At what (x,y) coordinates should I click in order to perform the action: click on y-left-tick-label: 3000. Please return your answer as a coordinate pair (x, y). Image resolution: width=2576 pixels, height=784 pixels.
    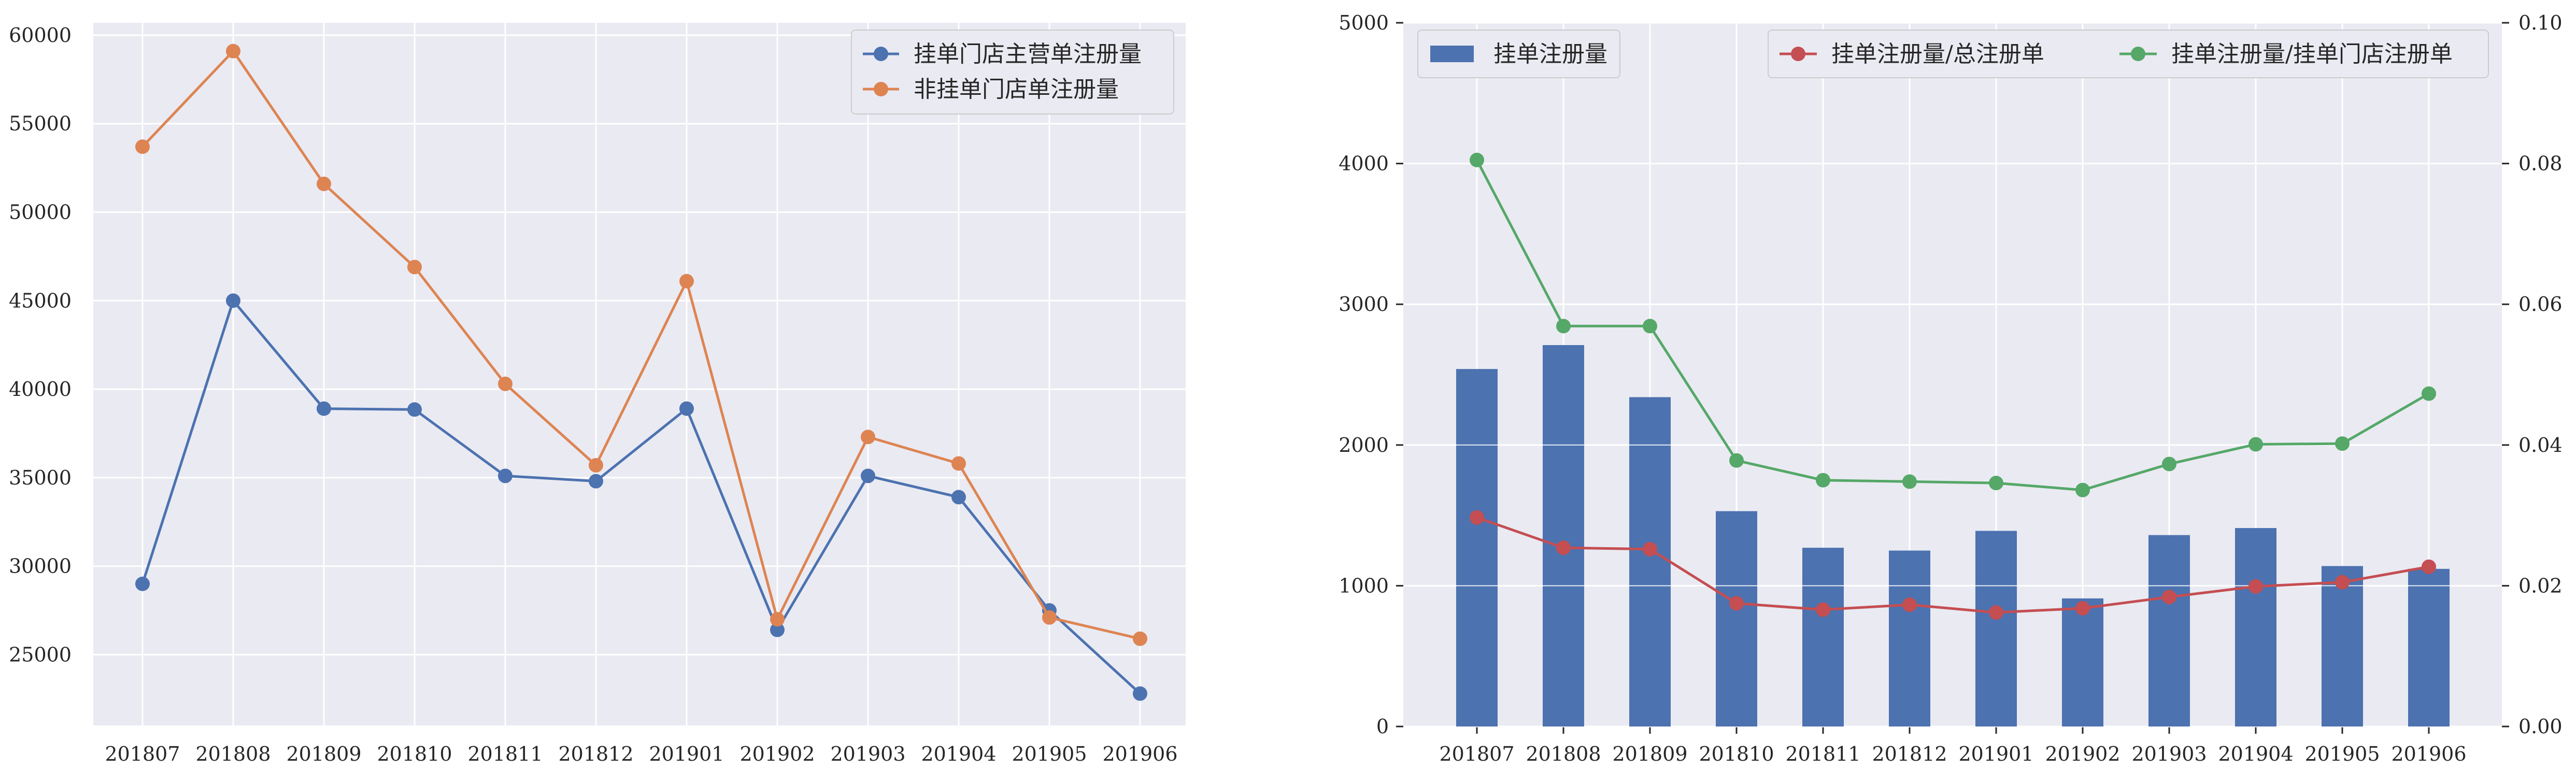
    Looking at the image, I should click on (1364, 304).